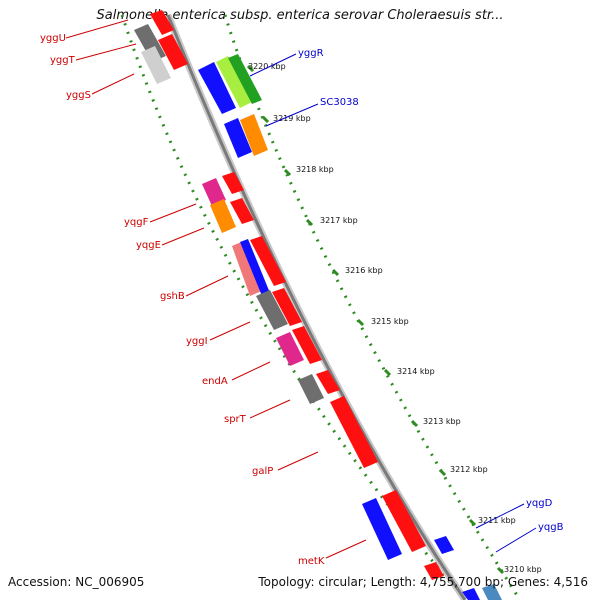 The height and width of the screenshot is (600, 600). Describe the element at coordinates (523, 569) in the screenshot. I see `tick-label: 3210 kbp` at that location.